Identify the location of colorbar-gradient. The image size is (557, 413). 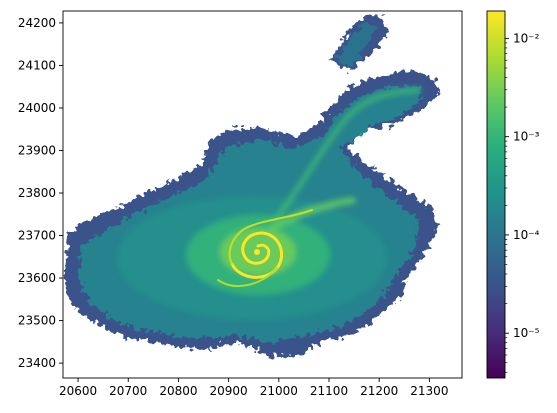
(496, 194).